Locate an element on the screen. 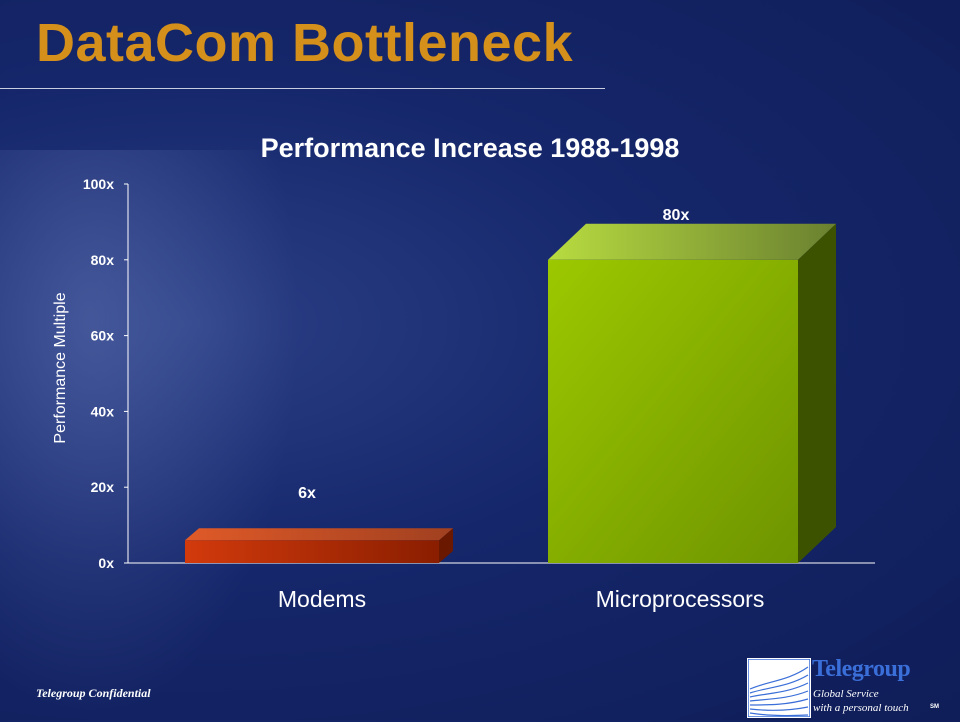 The height and width of the screenshot is (722, 960). y-tick-label: 100x is located at coordinates (98, 184).